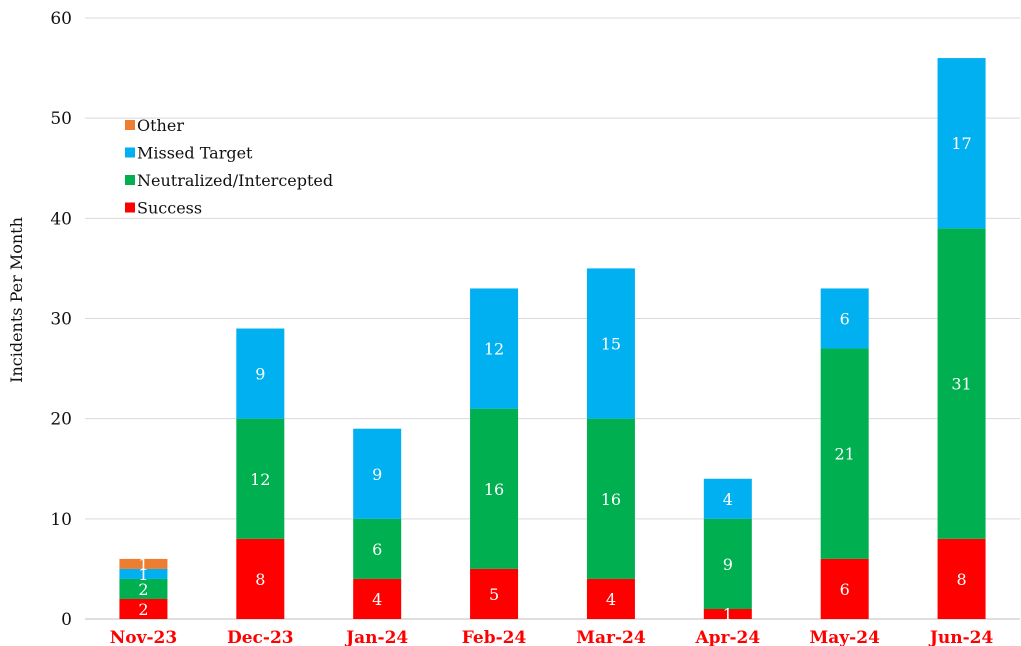 The image size is (1021, 646). I want to click on x-tick-label: Nov-23, so click(143, 637).